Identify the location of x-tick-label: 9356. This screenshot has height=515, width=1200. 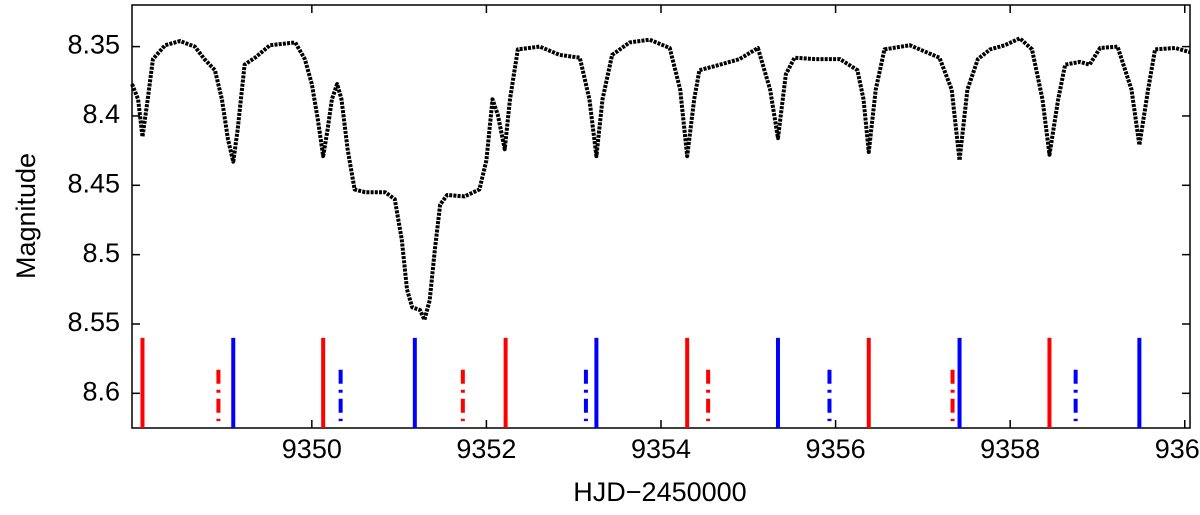
(836, 449).